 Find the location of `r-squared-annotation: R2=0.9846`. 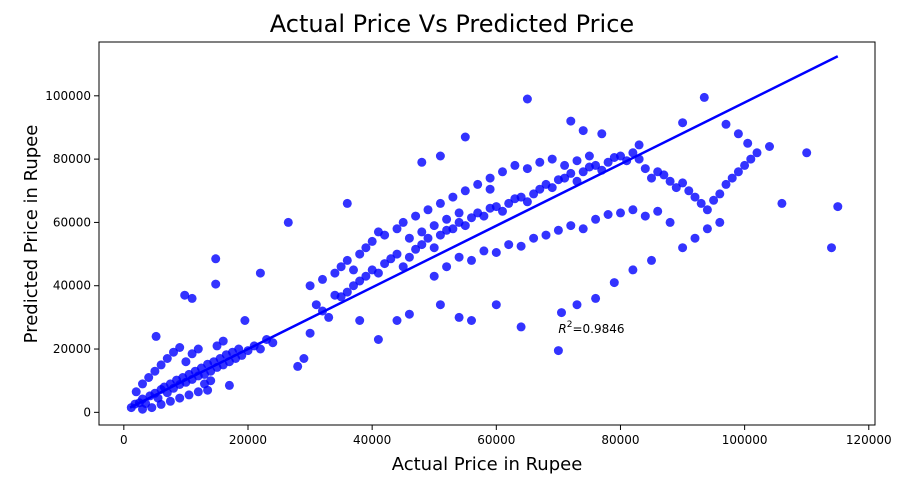

r-squared-annotation: R2=0.9846 is located at coordinates (591, 328).